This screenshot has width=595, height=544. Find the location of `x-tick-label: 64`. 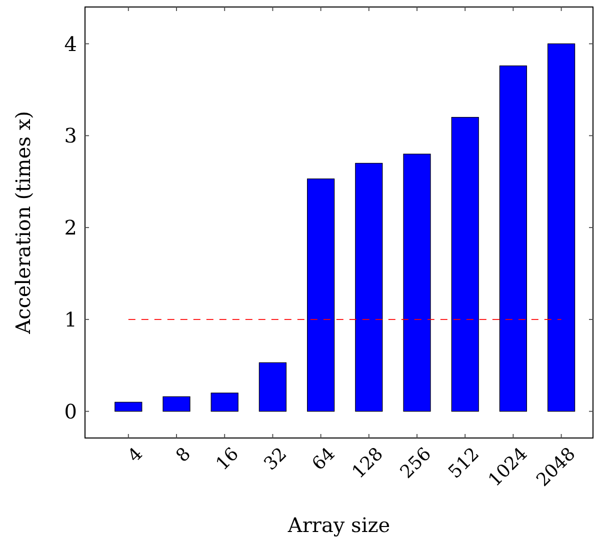

x-tick-label: 64 is located at coordinates (324, 459).